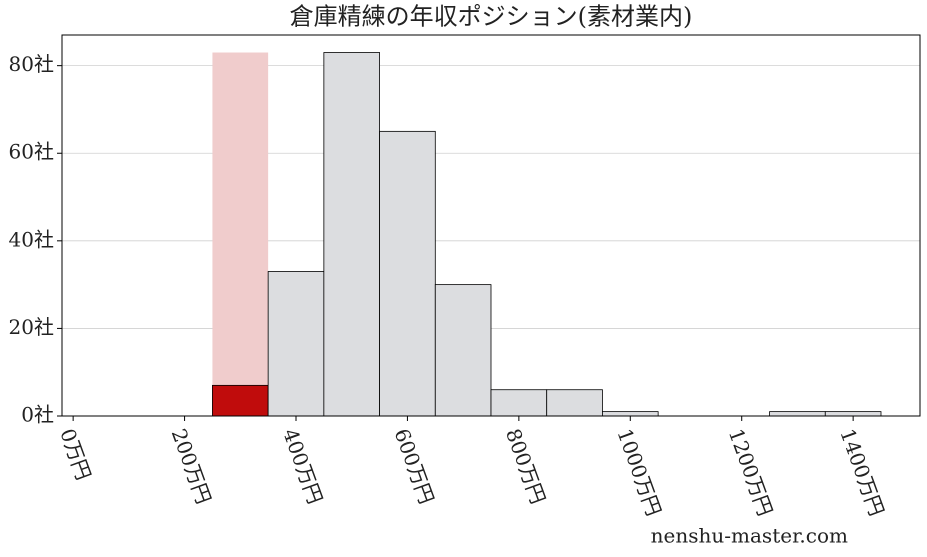 This screenshot has height=557, width=927. Describe the element at coordinates (31, 64) in the screenshot. I see `y-tick-label: 80社` at that location.